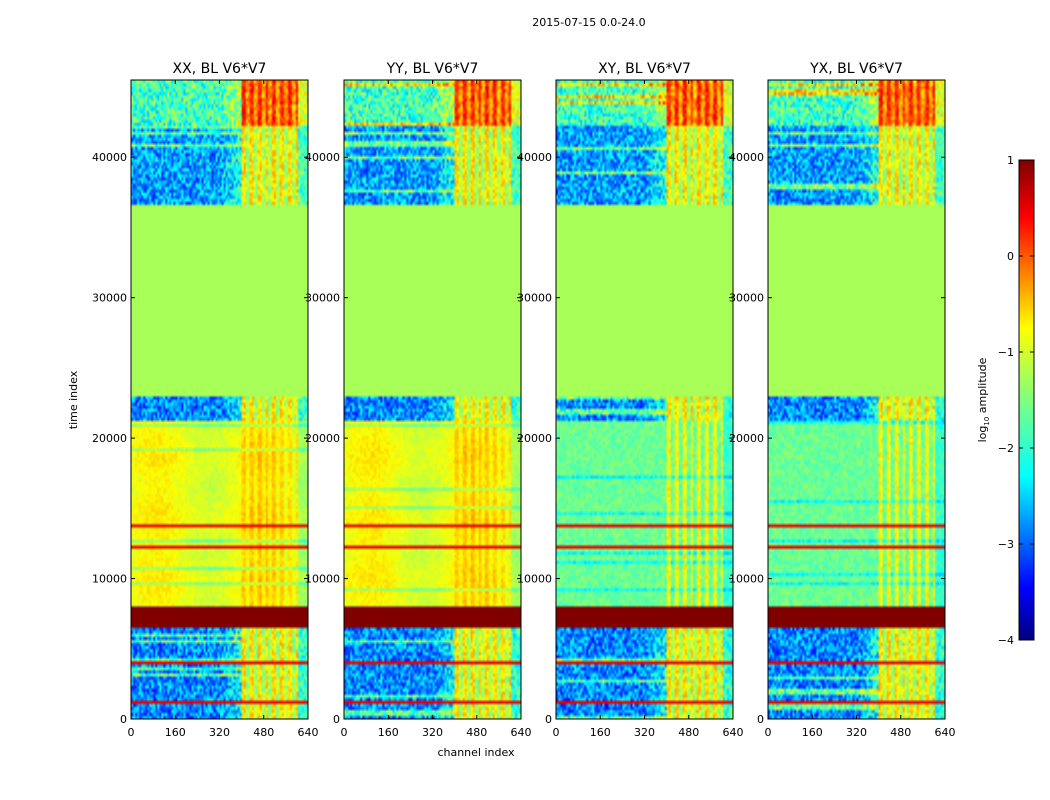 This screenshot has height=800, width=1050. Describe the element at coordinates (588, 22) in the screenshot. I see `figure-suptitle: 2015-07-15 0.0-24.0` at that location.